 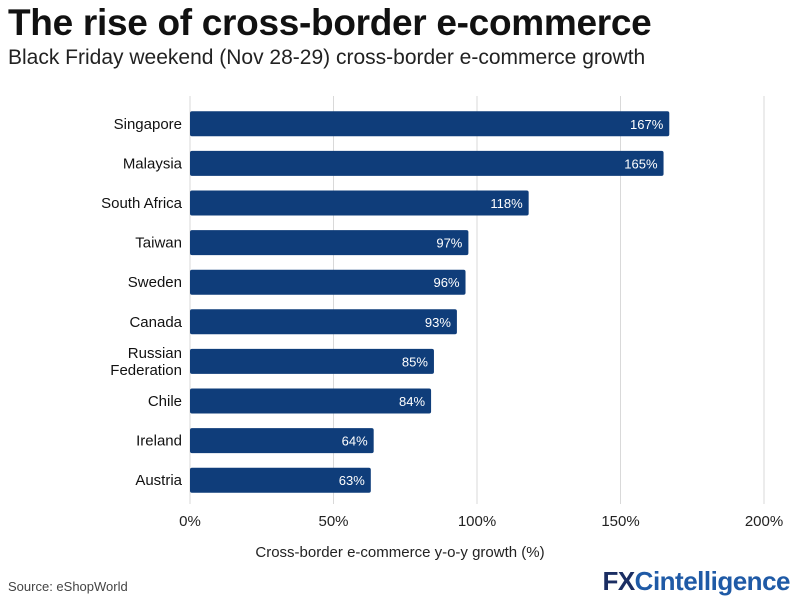 I want to click on category-label: Canada, so click(x=155, y=322).